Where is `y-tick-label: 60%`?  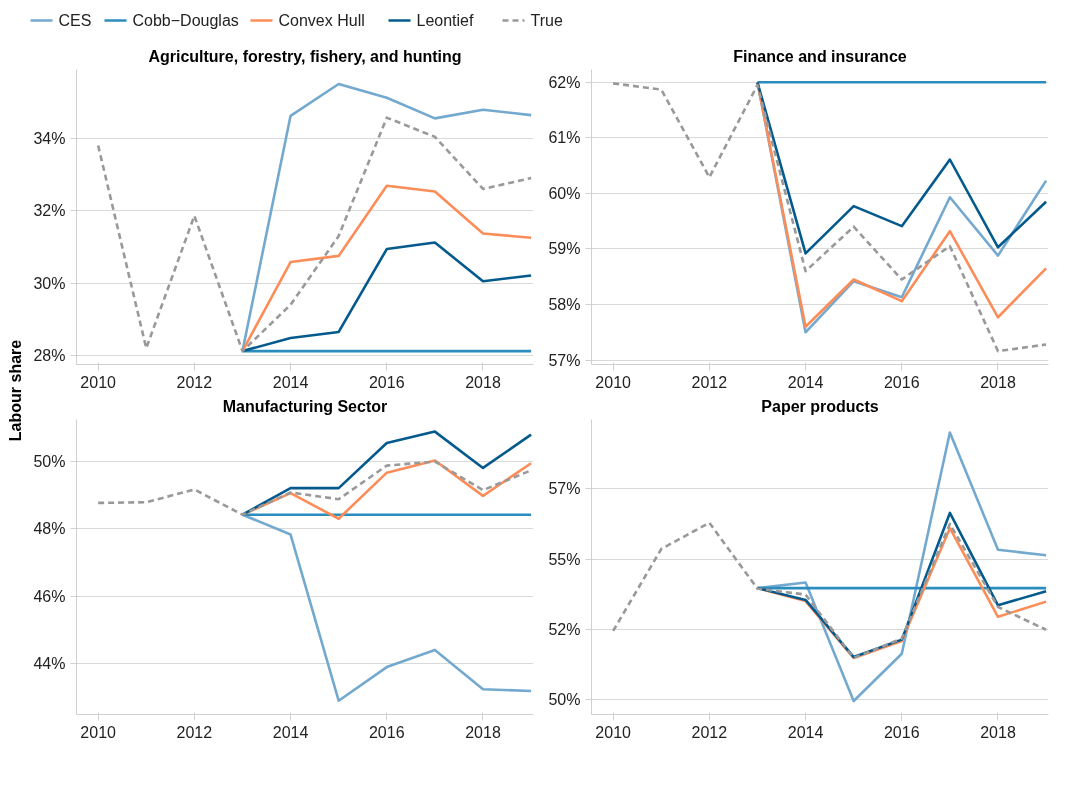 y-tick-label: 60% is located at coordinates (564, 193).